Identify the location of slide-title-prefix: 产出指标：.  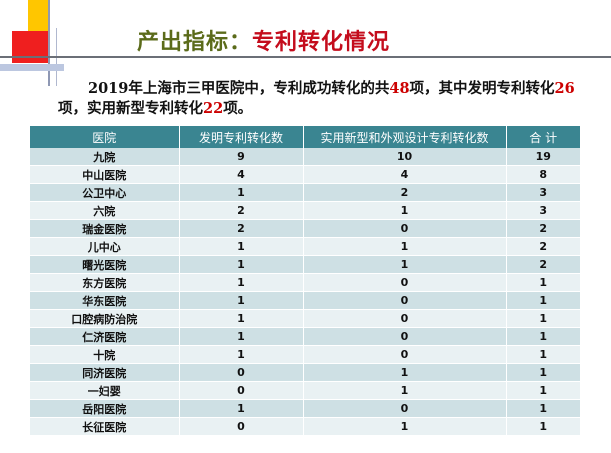
(195, 42).